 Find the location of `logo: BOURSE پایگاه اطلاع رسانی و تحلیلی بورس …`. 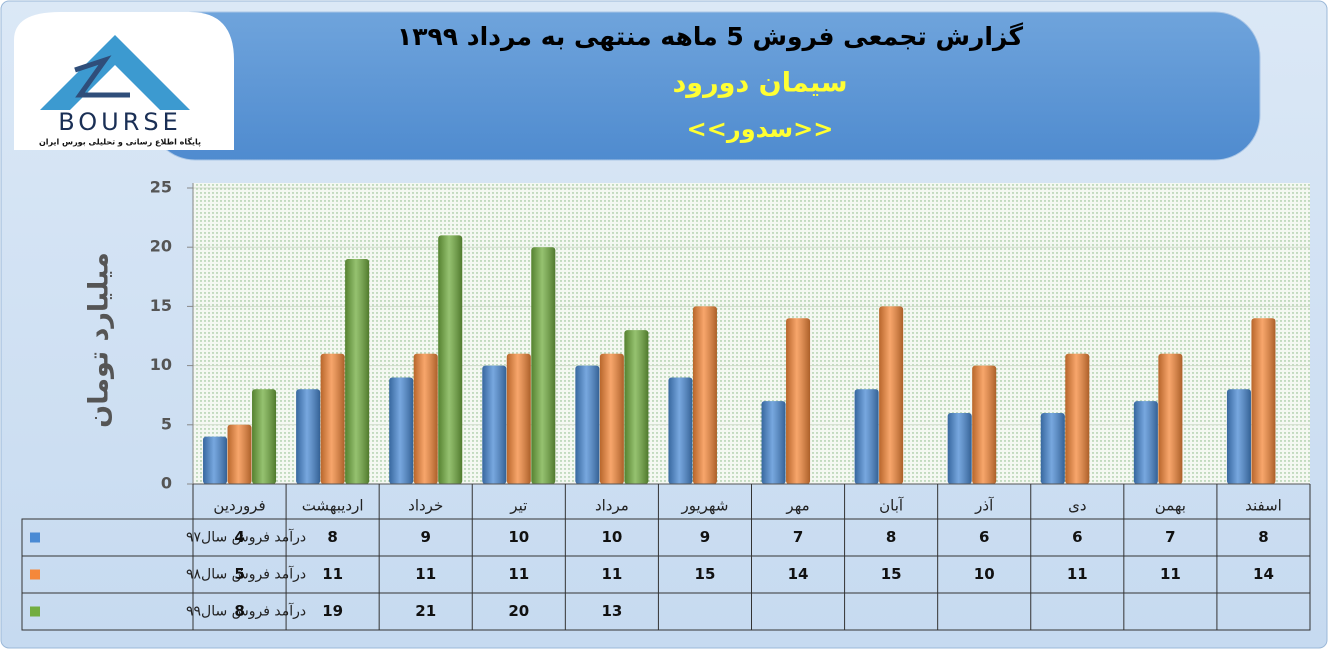

logo: BOURSE پایگاه اطلاع رسانی و تحلیلی بورس … is located at coordinates (124, 81).